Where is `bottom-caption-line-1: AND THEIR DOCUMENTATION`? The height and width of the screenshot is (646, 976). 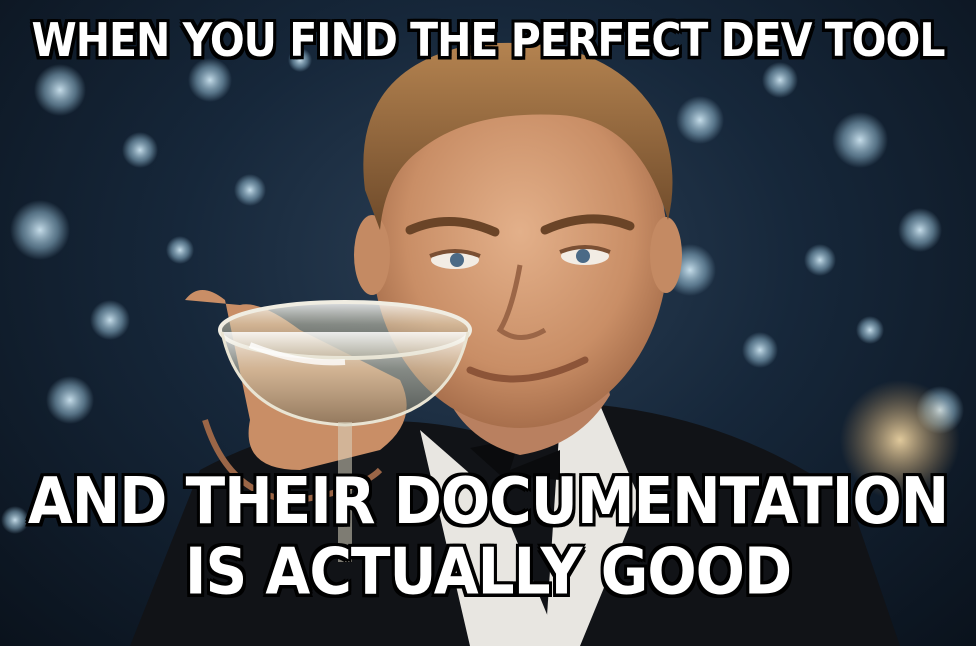 bottom-caption-line-1: AND THEIR DOCUMENTATION is located at coordinates (488, 501).